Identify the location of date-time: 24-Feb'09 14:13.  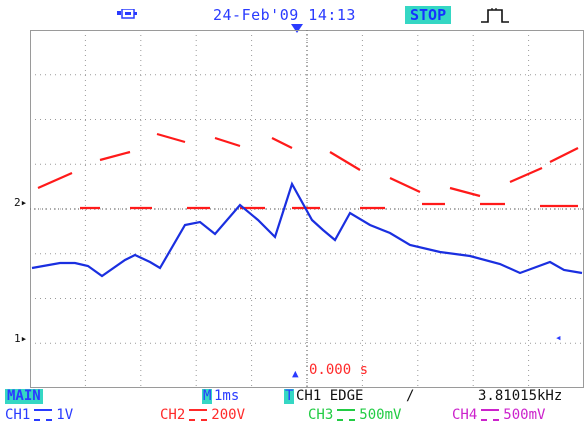
(284, 15).